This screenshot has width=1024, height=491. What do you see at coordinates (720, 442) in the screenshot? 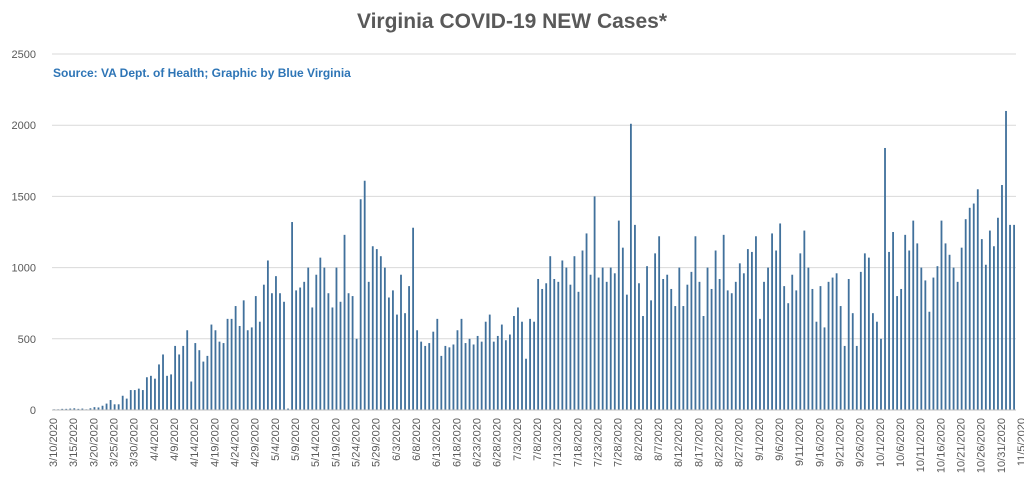
I see `x-tick-label: 8/22/2020` at bounding box center [720, 442].